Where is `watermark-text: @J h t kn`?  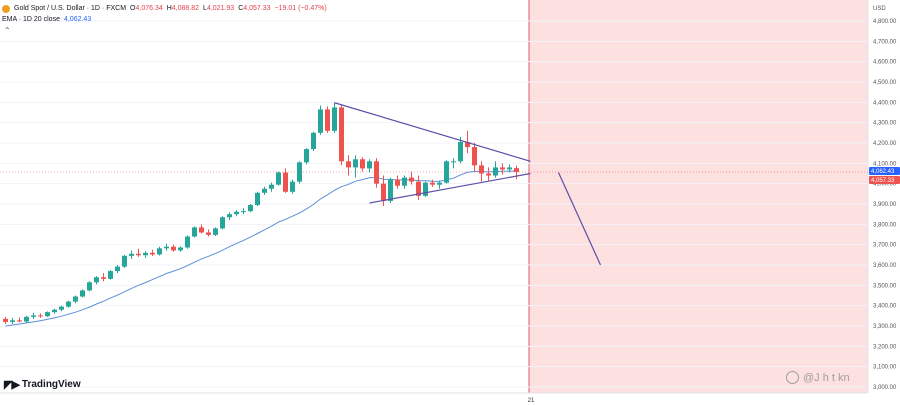
watermark-text: @J h t kn is located at coordinates (826, 377).